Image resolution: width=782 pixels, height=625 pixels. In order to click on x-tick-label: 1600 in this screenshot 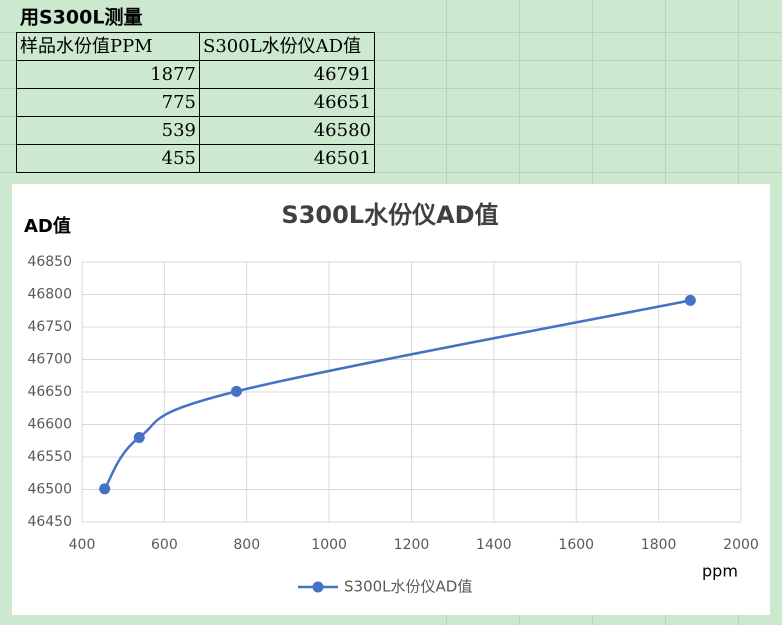, I will do `click(576, 545)`.